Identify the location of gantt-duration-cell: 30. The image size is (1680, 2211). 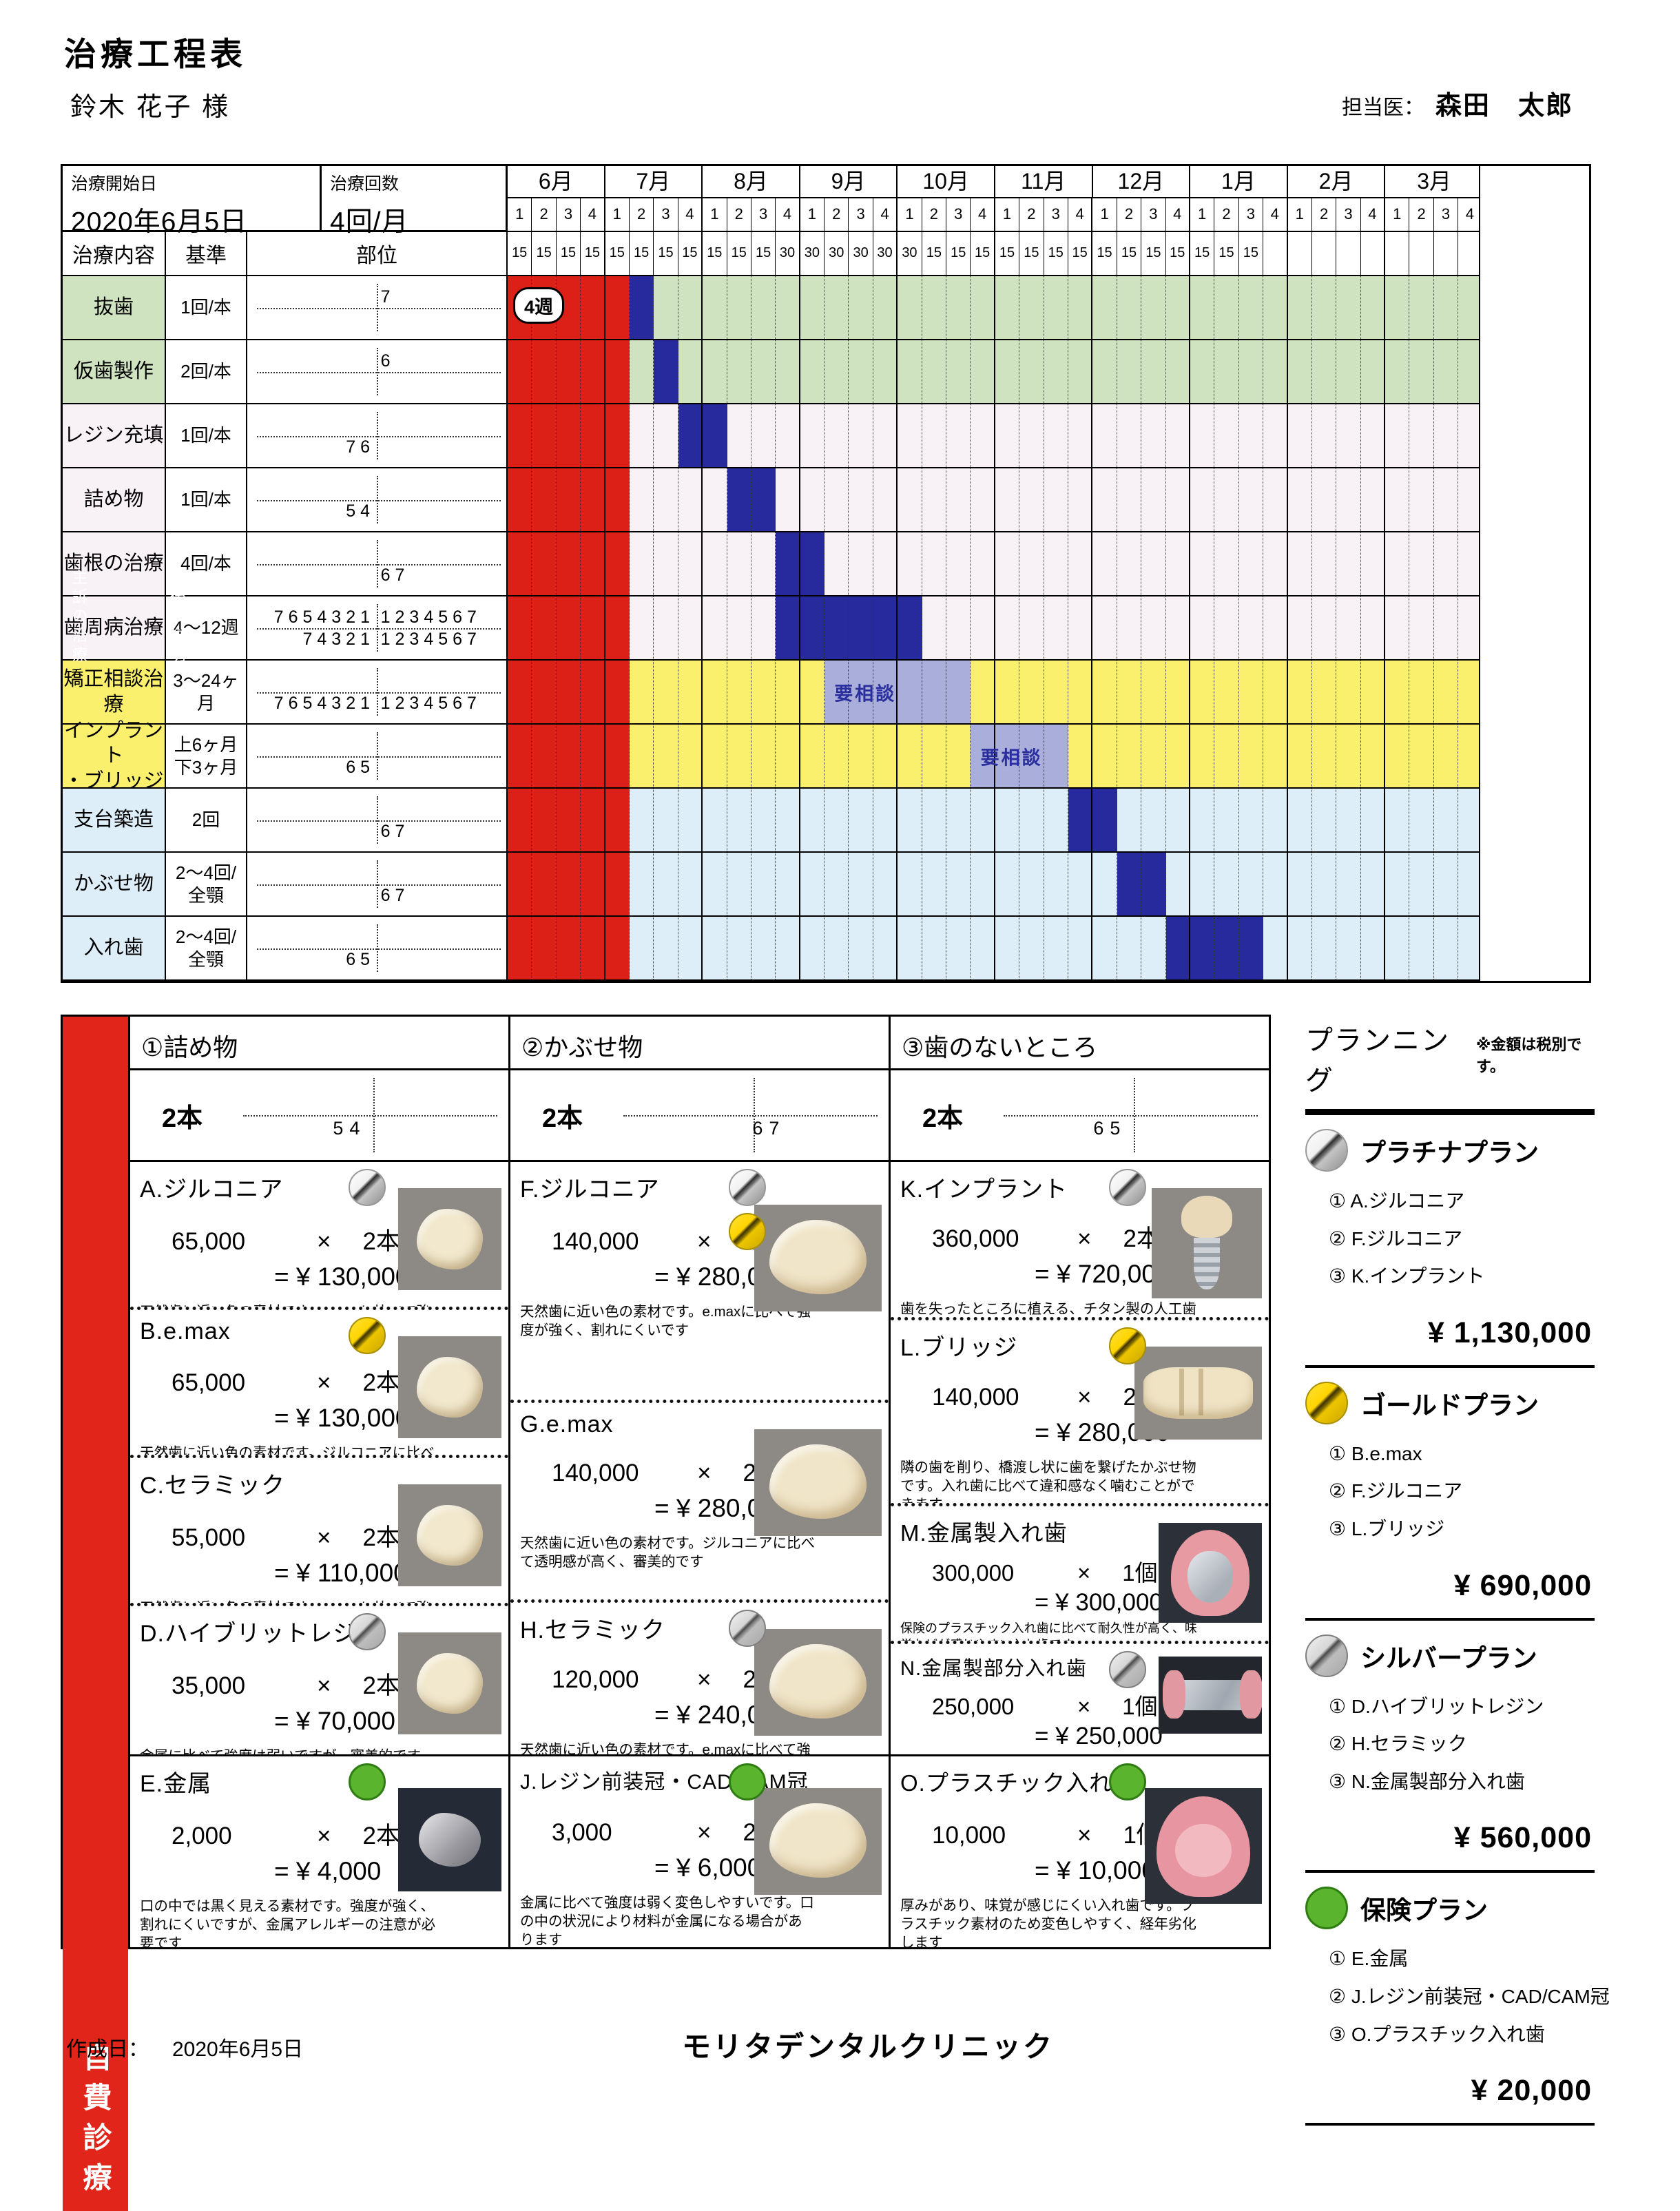
(788, 254).